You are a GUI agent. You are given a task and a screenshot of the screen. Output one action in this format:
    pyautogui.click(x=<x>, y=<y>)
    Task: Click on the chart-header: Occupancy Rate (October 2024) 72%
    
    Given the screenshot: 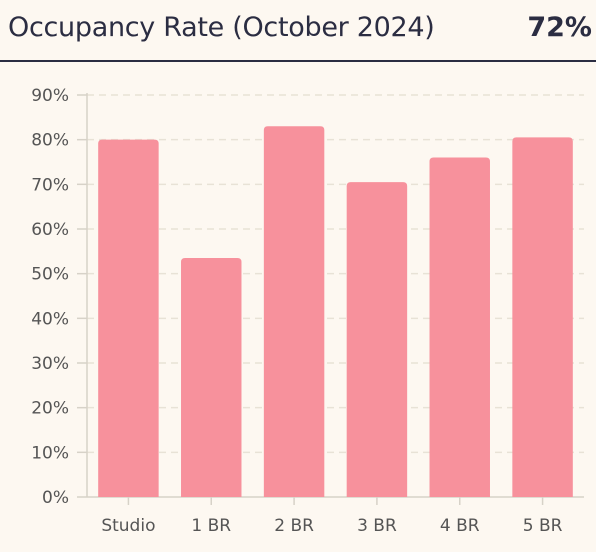 What is the action you would take?
    pyautogui.click(x=298, y=31)
    